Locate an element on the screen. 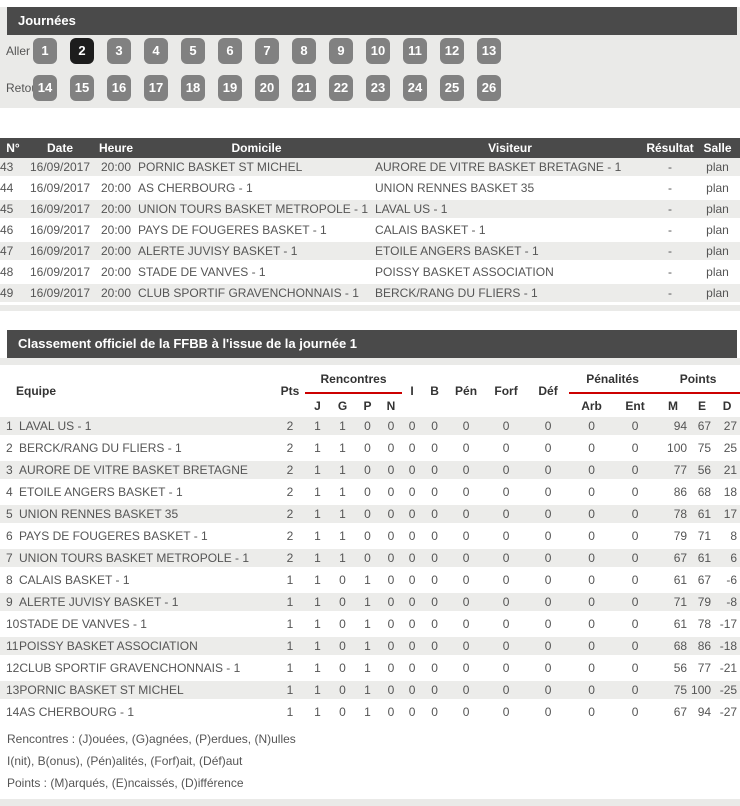 Image resolution: width=740 pixels, height=806 pixels. aller-buttons: 1 2 3 4 5 6 7 8 is located at coordinates (267, 51).